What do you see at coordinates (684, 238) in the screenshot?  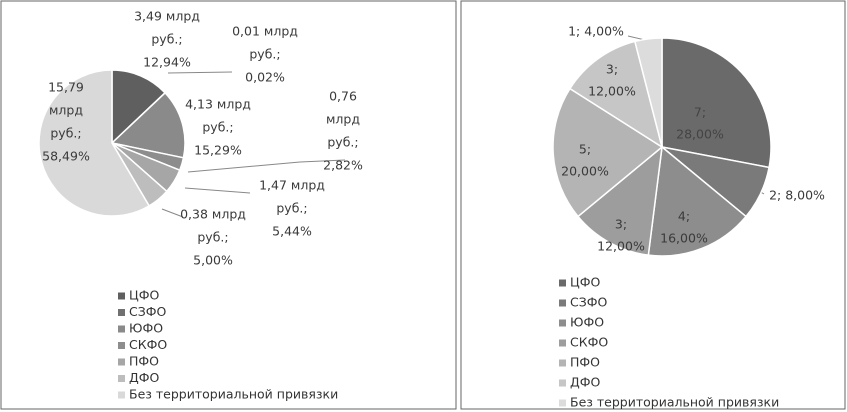 I see `data-label: 16,00%` at bounding box center [684, 238].